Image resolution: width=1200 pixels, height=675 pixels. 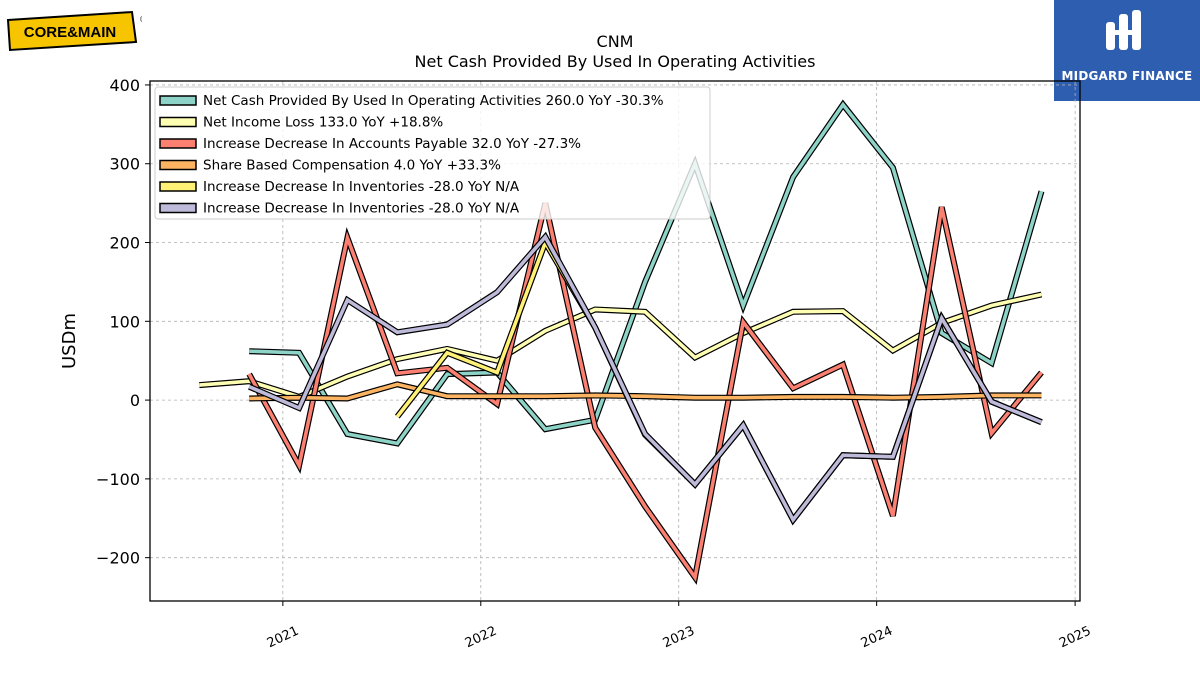 What do you see at coordinates (877, 638) in the screenshot?
I see `x-tick-label: 2024` at bounding box center [877, 638].